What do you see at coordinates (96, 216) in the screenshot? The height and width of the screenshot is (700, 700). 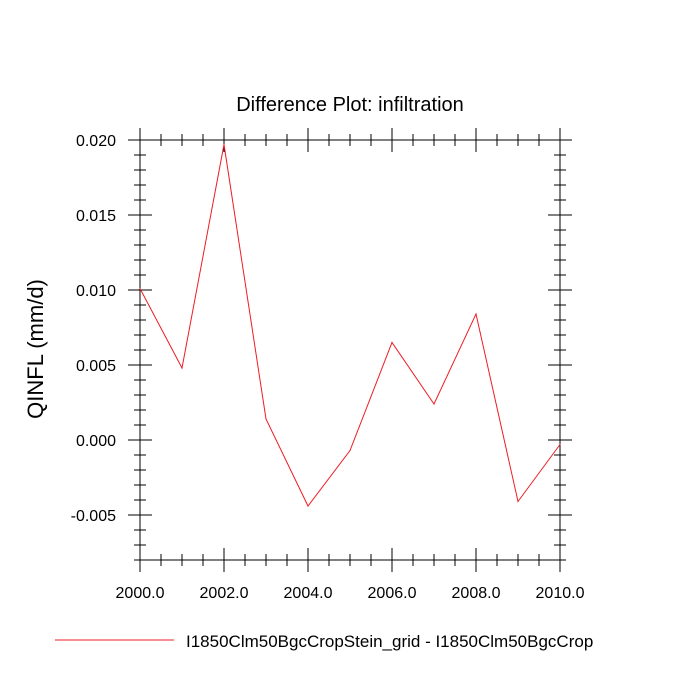 I see `y-tick-label: 0.015` at bounding box center [96, 216].